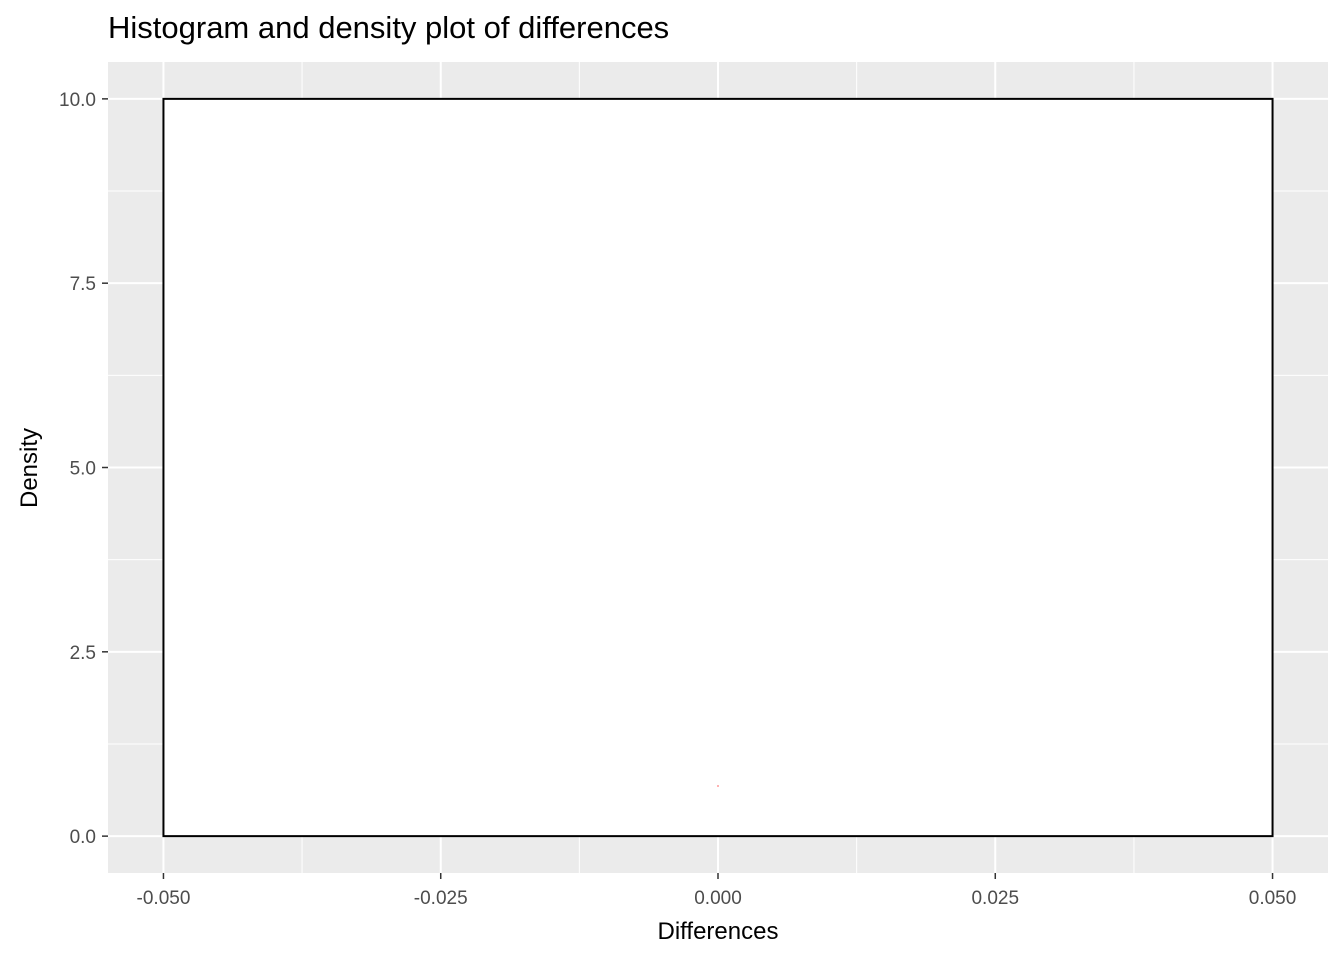 The width and height of the screenshot is (1344, 960). What do you see at coordinates (83, 653) in the screenshot?
I see `y-tick-label: 2.5` at bounding box center [83, 653].